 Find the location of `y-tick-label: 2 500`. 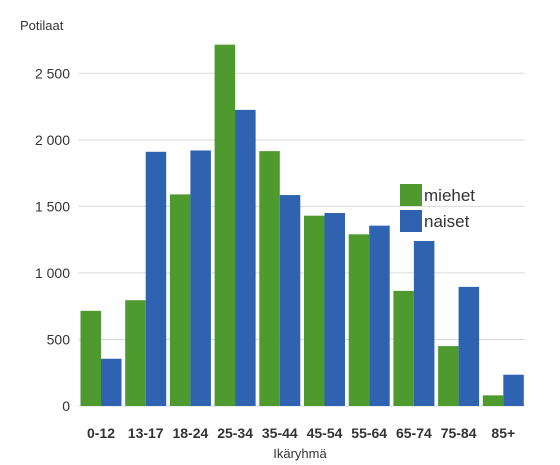

y-tick-label: 2 500 is located at coordinates (52, 73).